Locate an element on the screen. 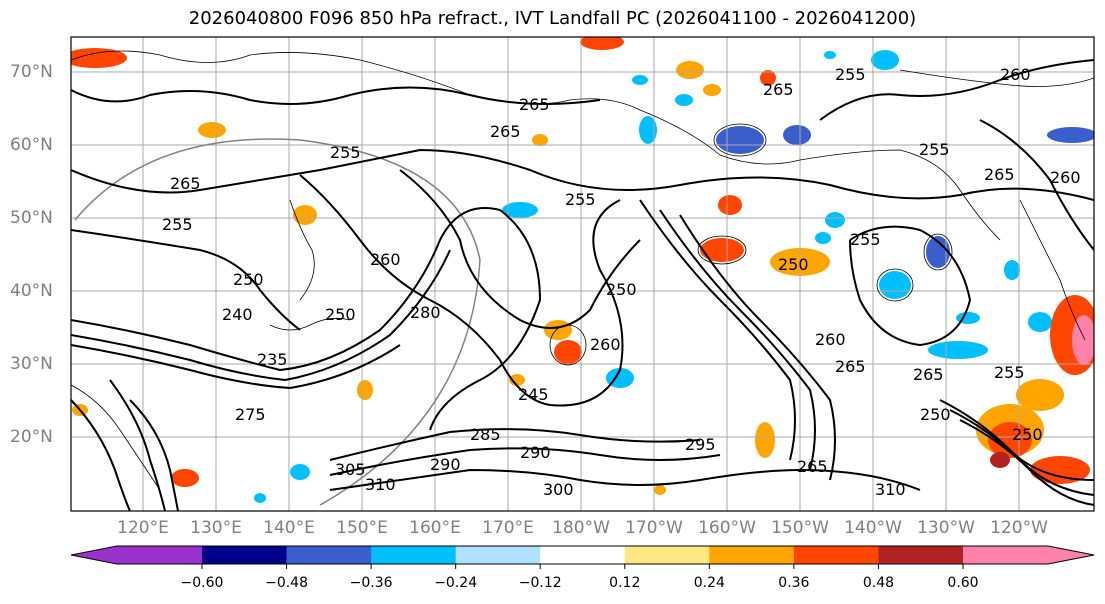  latitude-label: 40°N is located at coordinates (31, 291).